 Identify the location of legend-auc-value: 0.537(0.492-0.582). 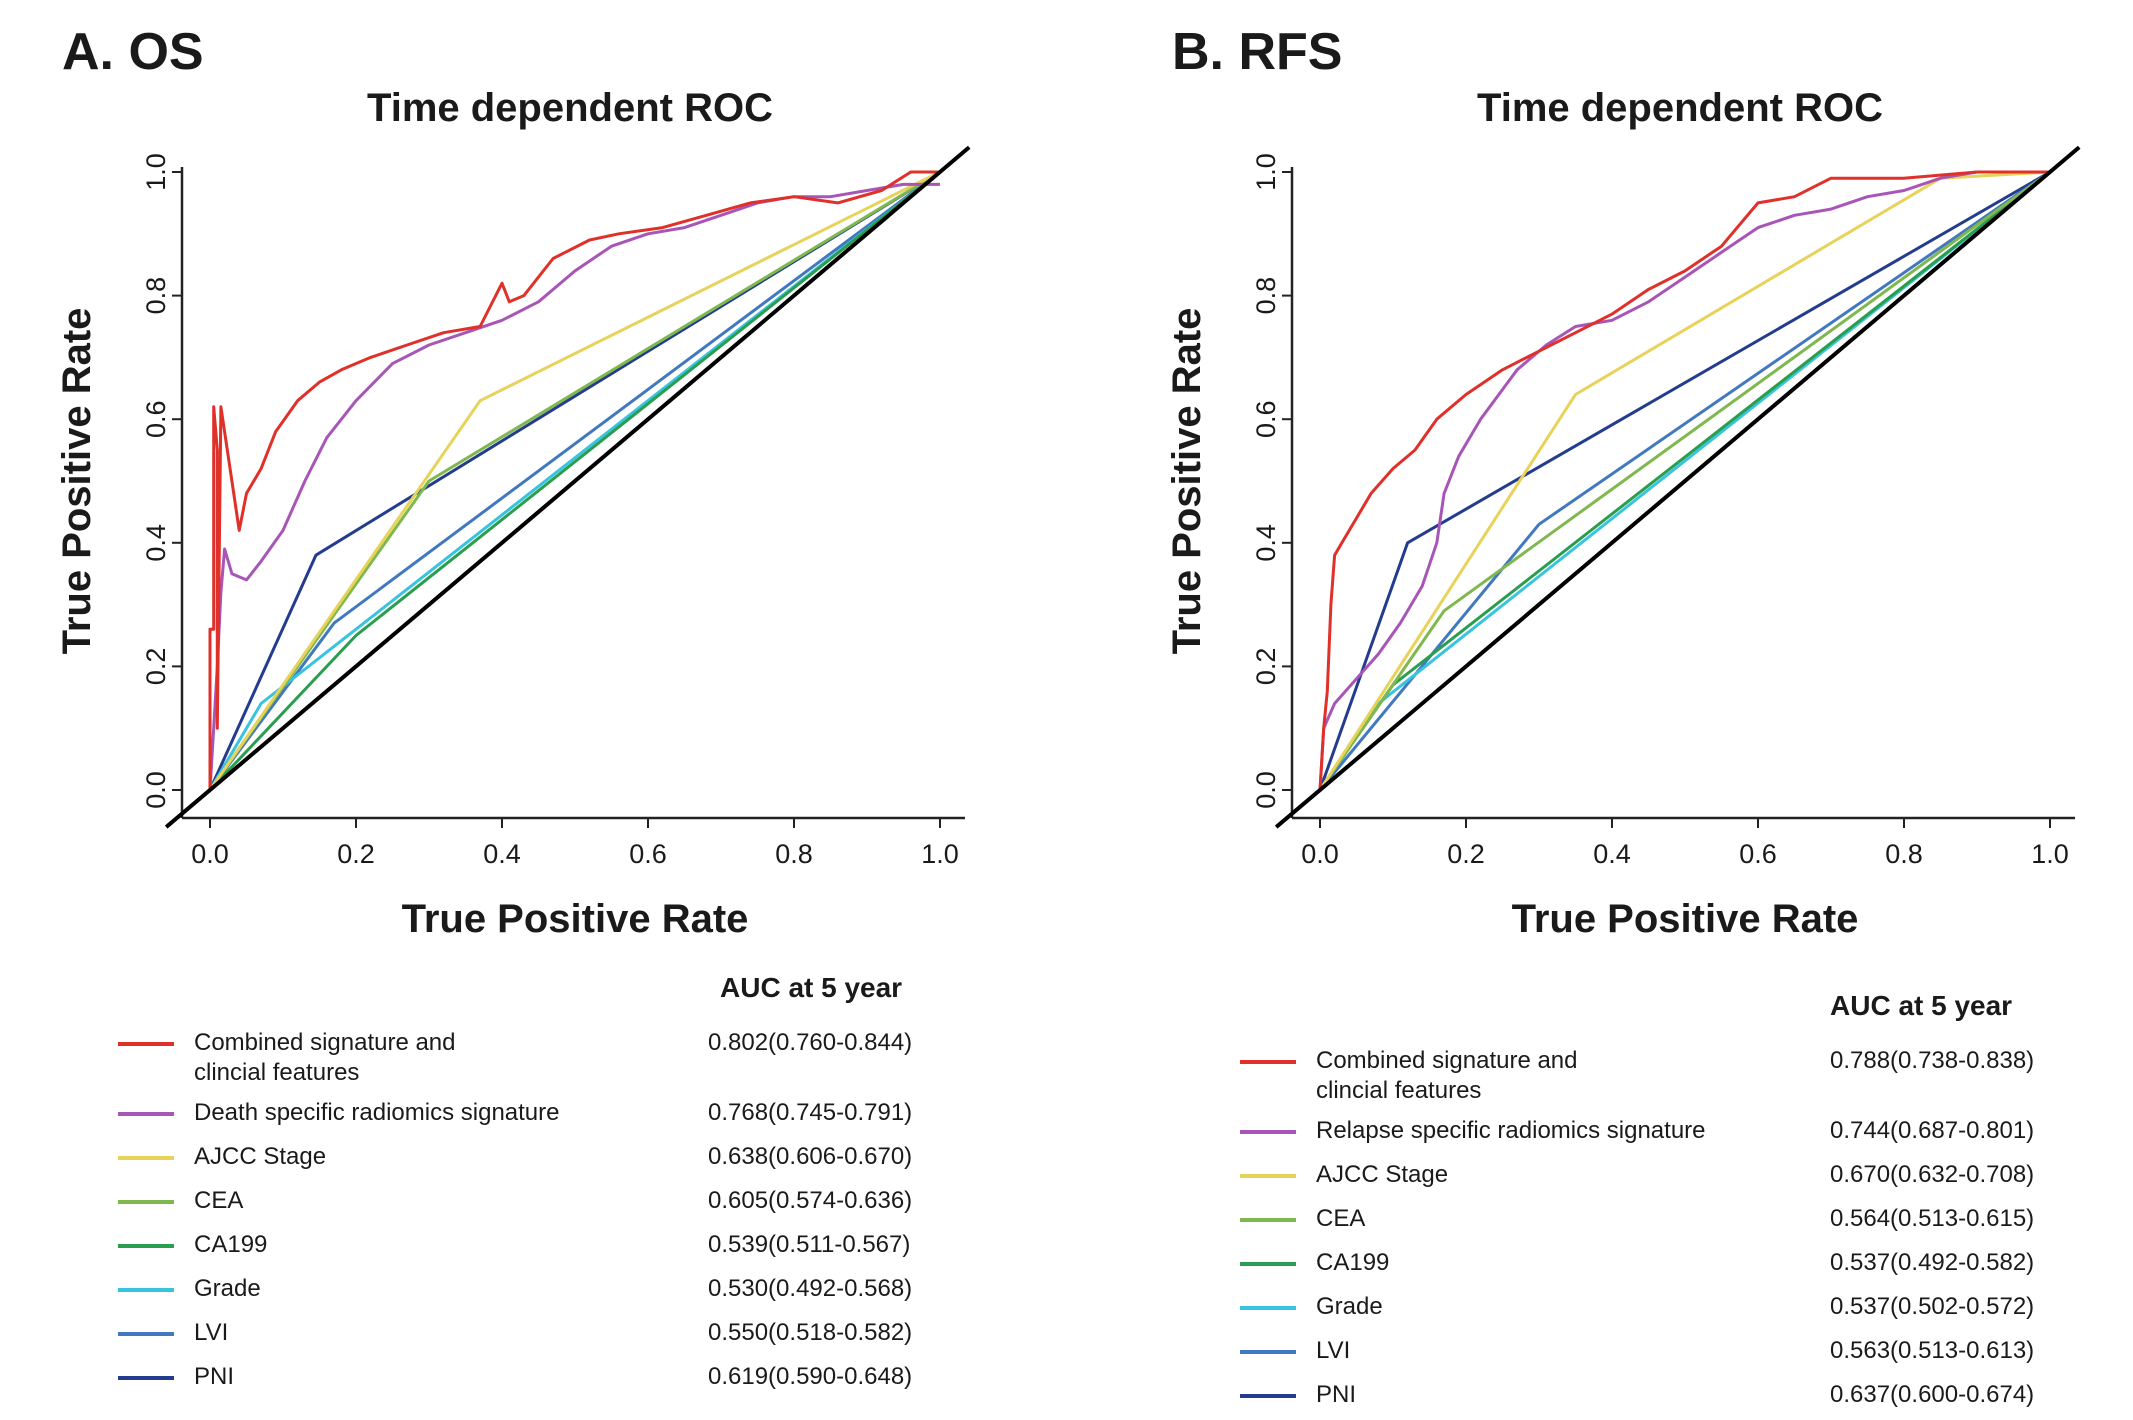
(1932, 1262).